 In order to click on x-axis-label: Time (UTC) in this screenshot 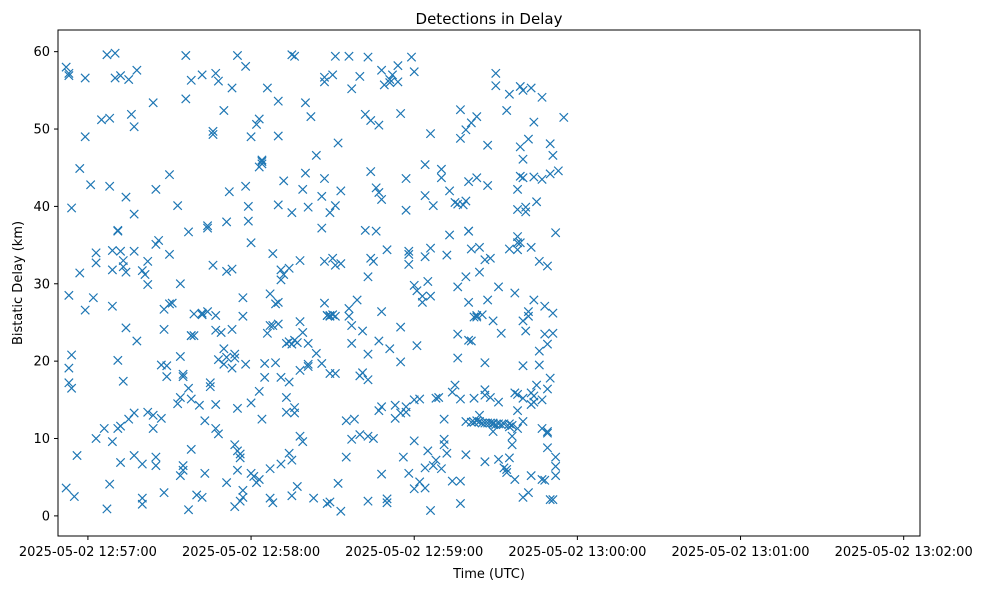, I will do `click(488, 574)`.